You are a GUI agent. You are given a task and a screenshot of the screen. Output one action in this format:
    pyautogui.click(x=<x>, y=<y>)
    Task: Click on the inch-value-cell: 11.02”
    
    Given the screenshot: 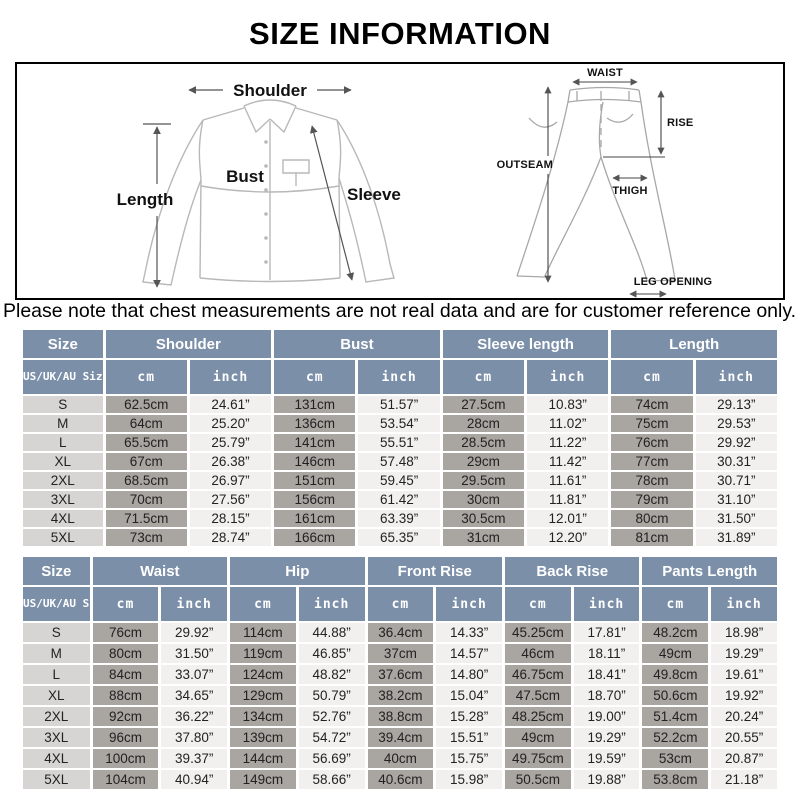 What is the action you would take?
    pyautogui.click(x=568, y=423)
    